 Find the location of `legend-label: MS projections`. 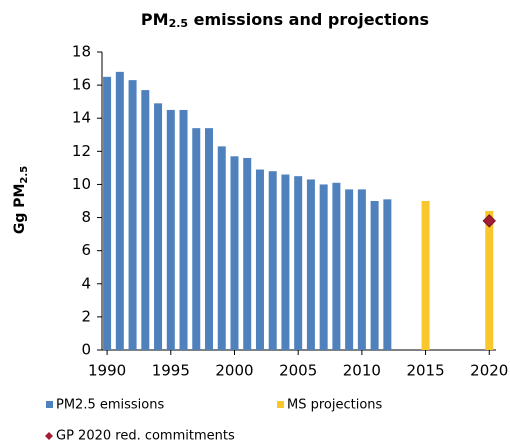

legend-label: MS projections is located at coordinates (335, 405).